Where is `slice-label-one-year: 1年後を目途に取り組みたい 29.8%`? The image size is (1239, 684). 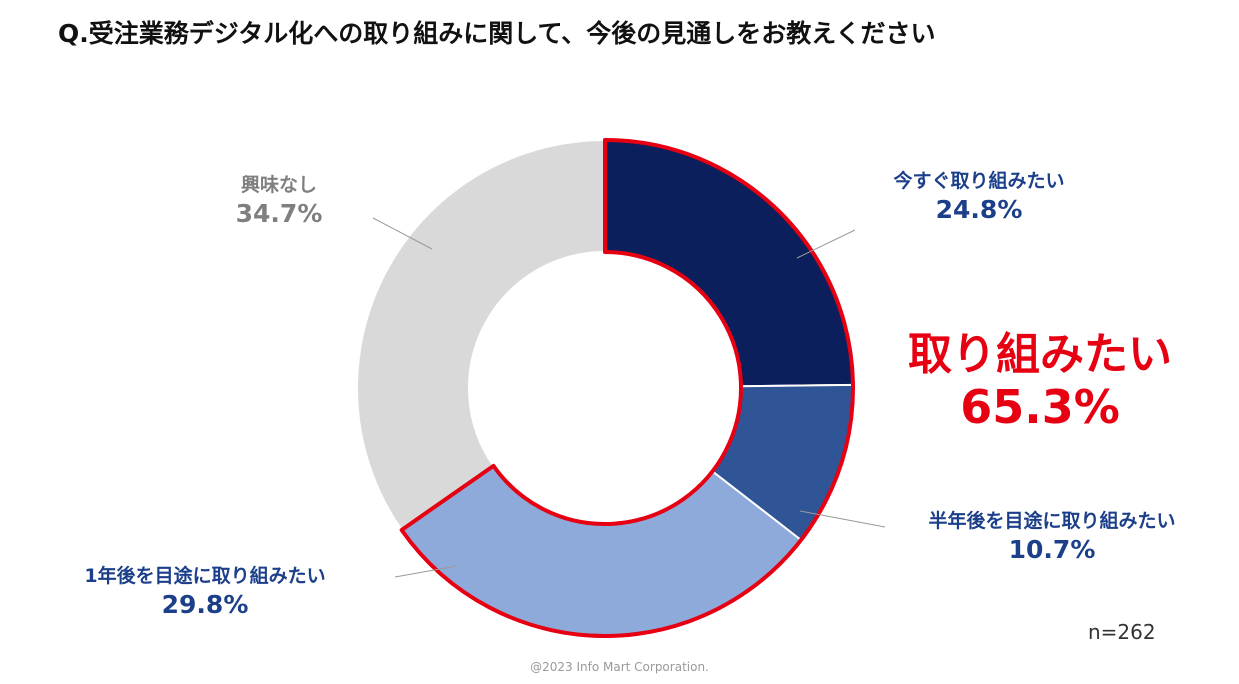 slice-label-one-year: 1年後を目途に取り組みたい 29.8% is located at coordinates (204, 592).